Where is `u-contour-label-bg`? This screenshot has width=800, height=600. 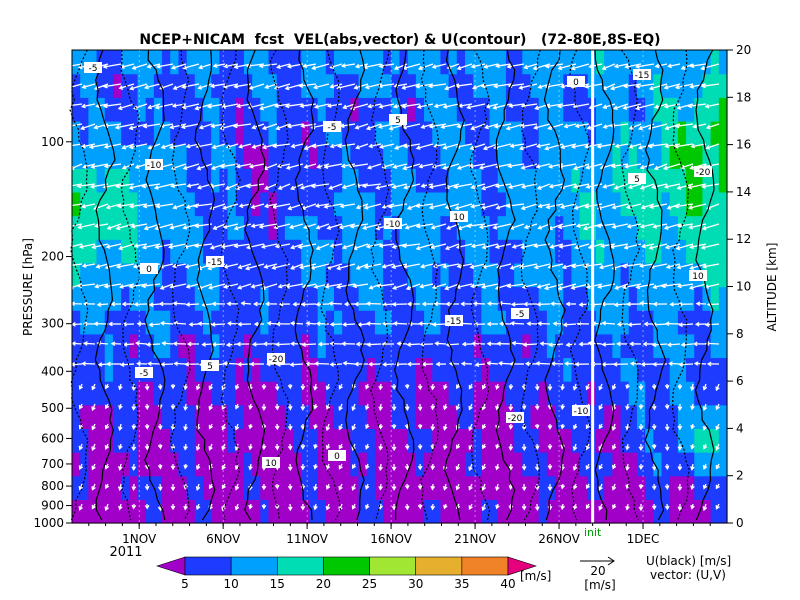
u-contour-label-bg is located at coordinates (642, 74).